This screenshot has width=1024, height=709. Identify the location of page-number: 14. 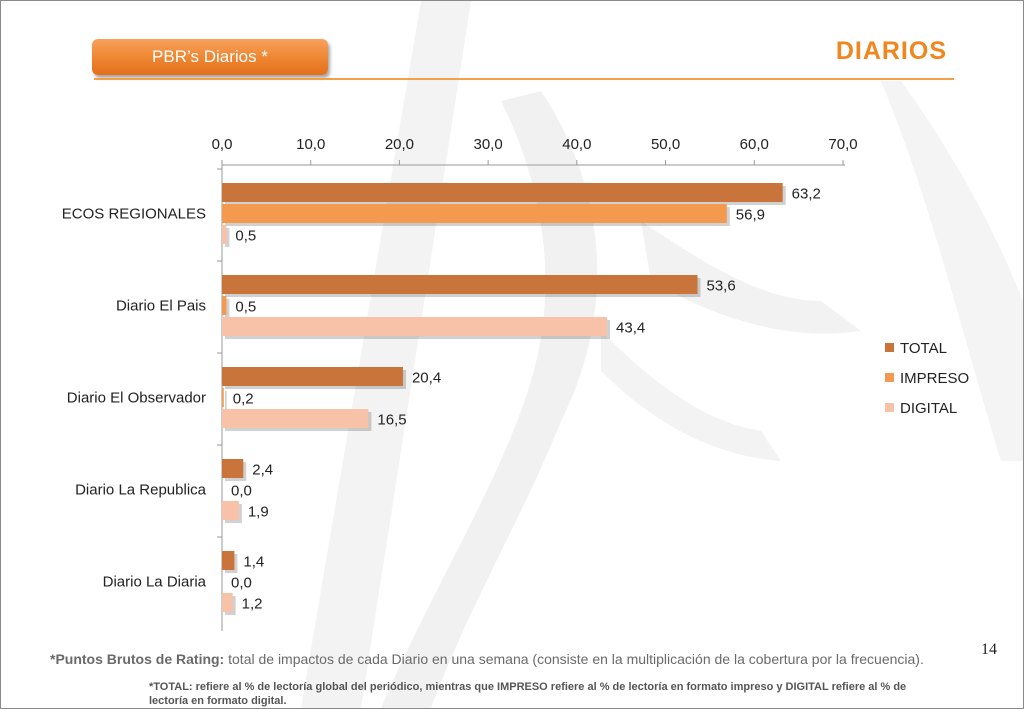
(989, 649).